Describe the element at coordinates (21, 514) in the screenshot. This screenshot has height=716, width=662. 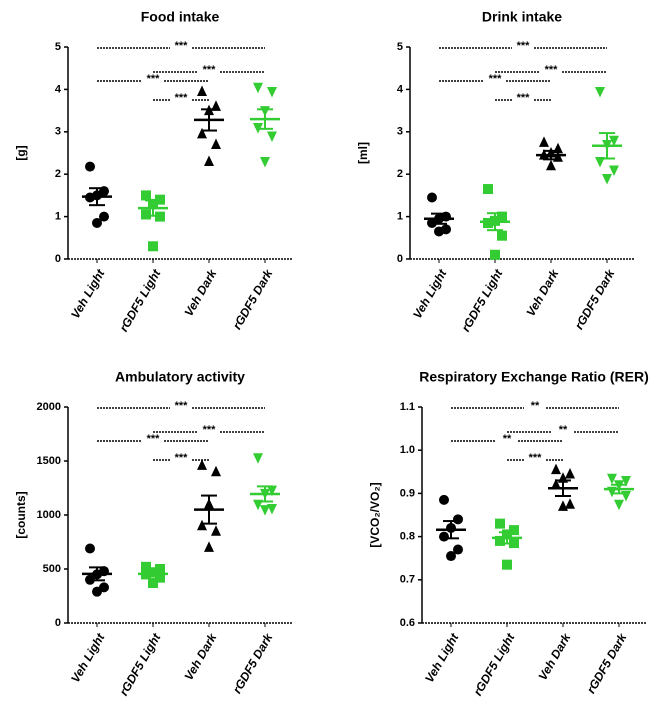
I see `y-axis-label: [counts]` at that location.